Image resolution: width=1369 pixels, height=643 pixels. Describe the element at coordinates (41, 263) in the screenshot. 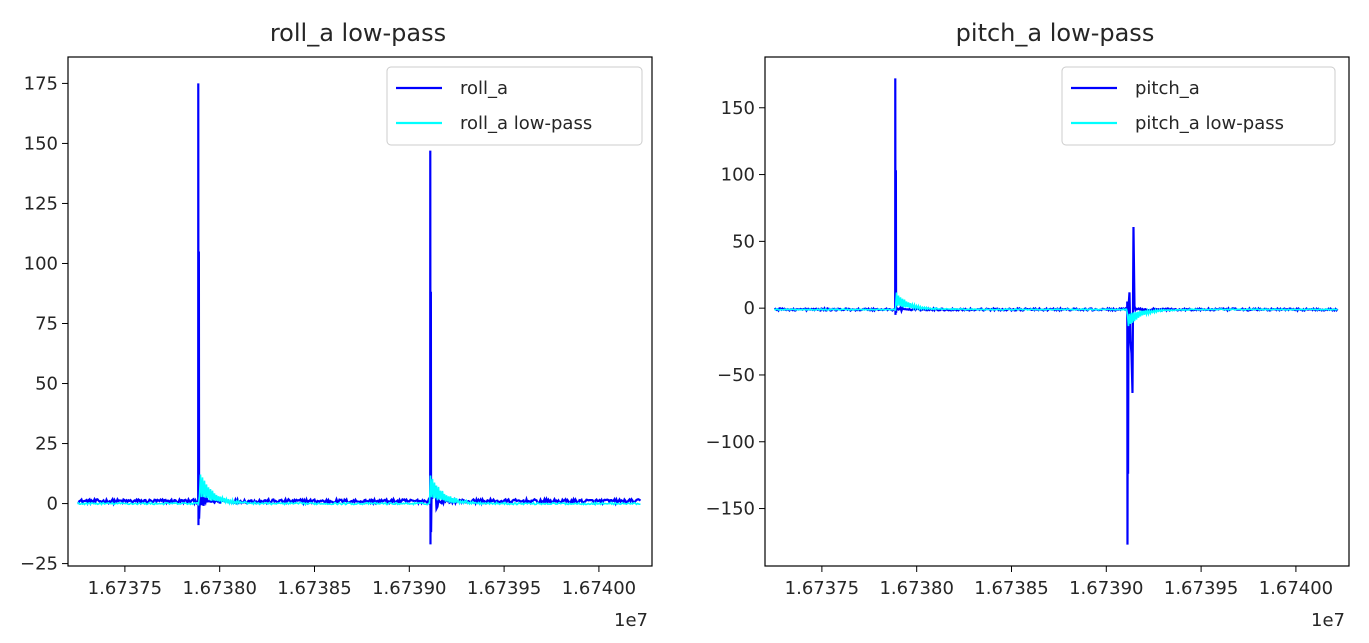

I see `roll-y-tick-label: 100` at that location.